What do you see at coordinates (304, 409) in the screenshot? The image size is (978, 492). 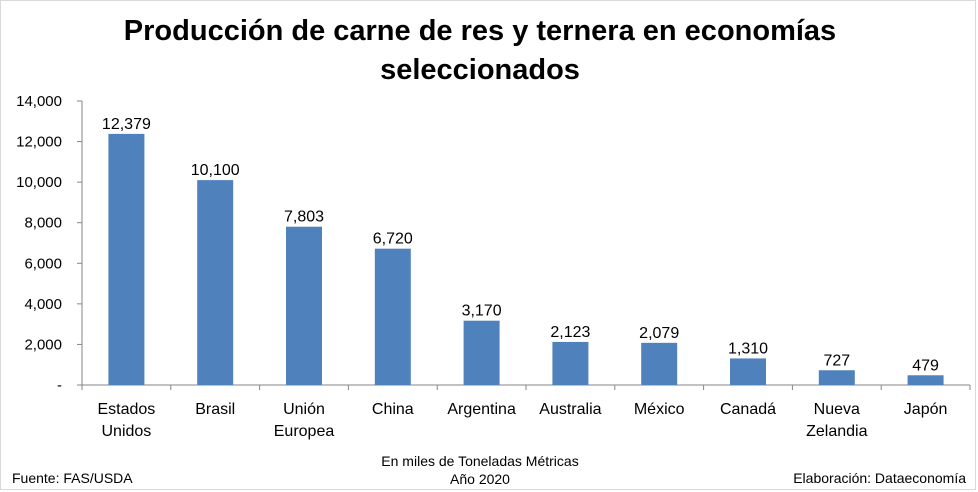 I see `x-category-label-line: Unión` at bounding box center [304, 409].